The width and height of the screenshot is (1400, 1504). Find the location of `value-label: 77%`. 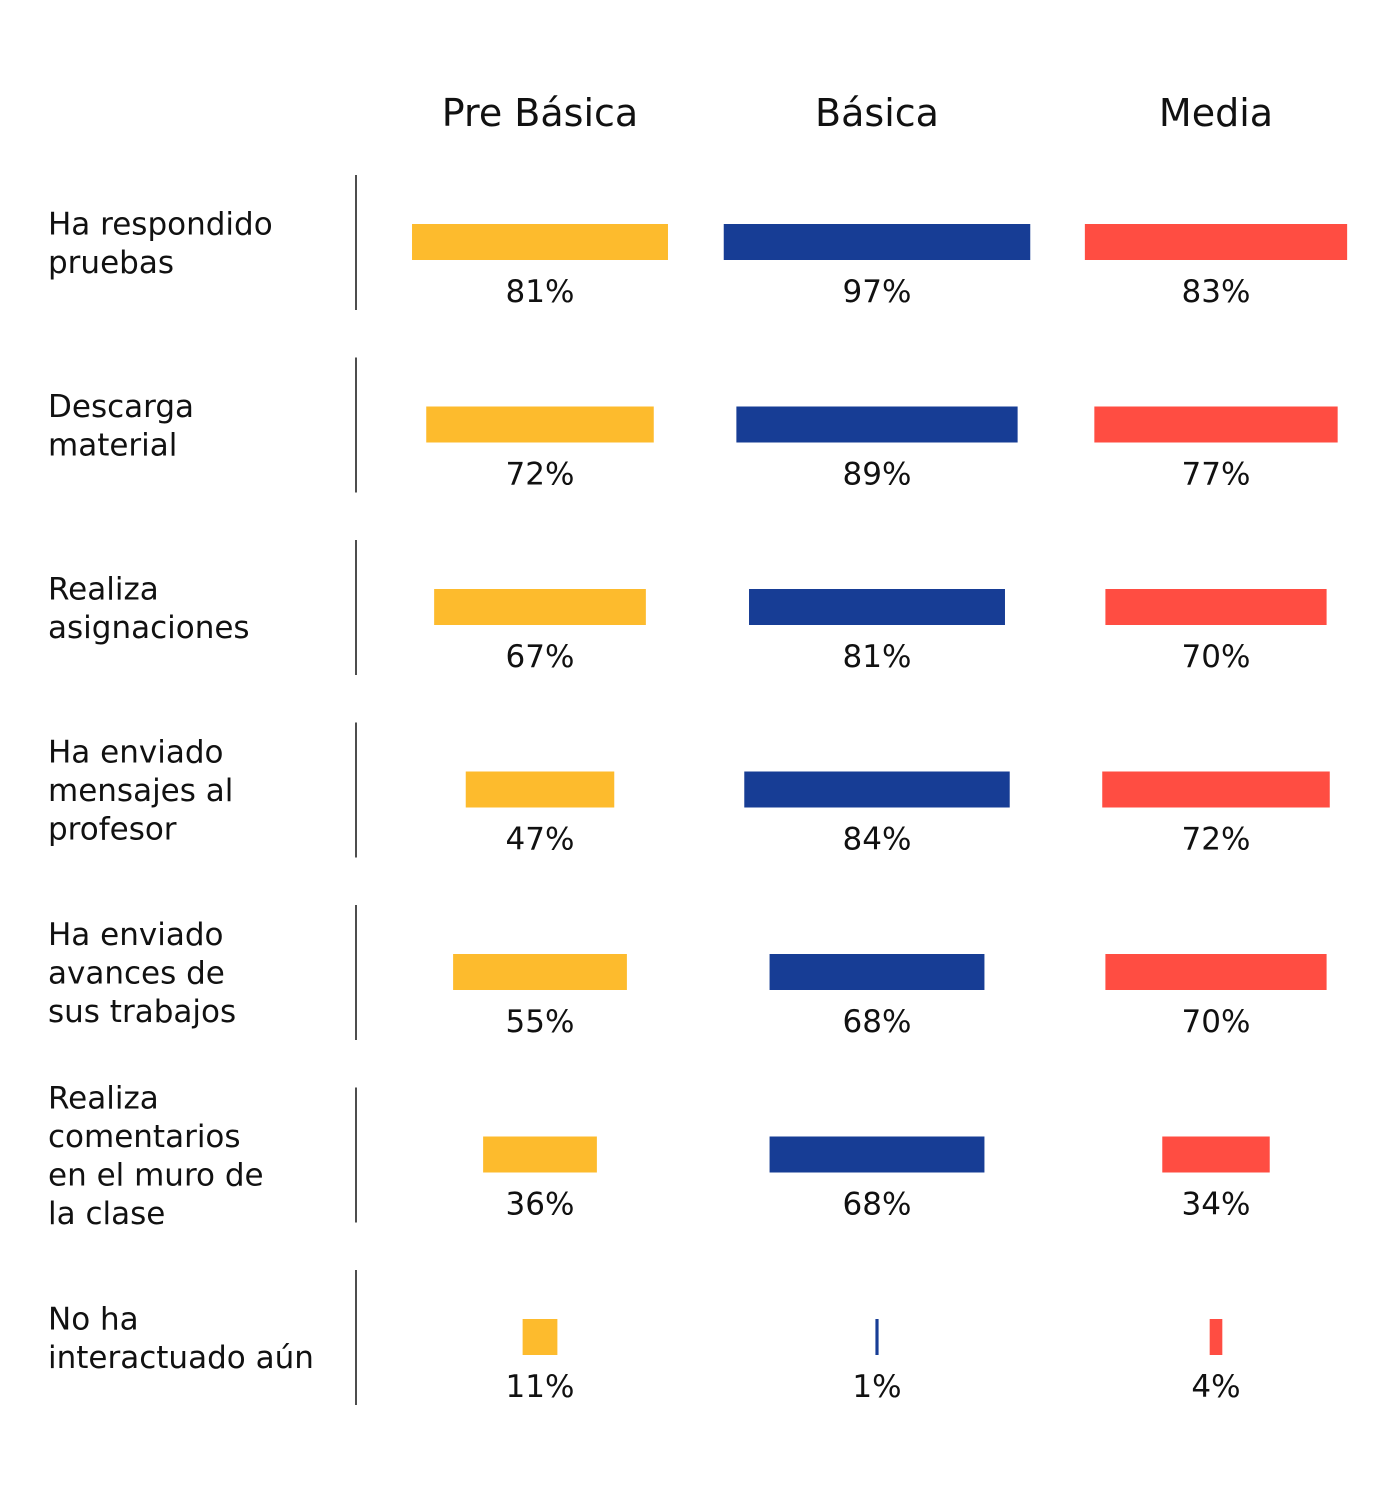

value-label: 77% is located at coordinates (1216, 475).